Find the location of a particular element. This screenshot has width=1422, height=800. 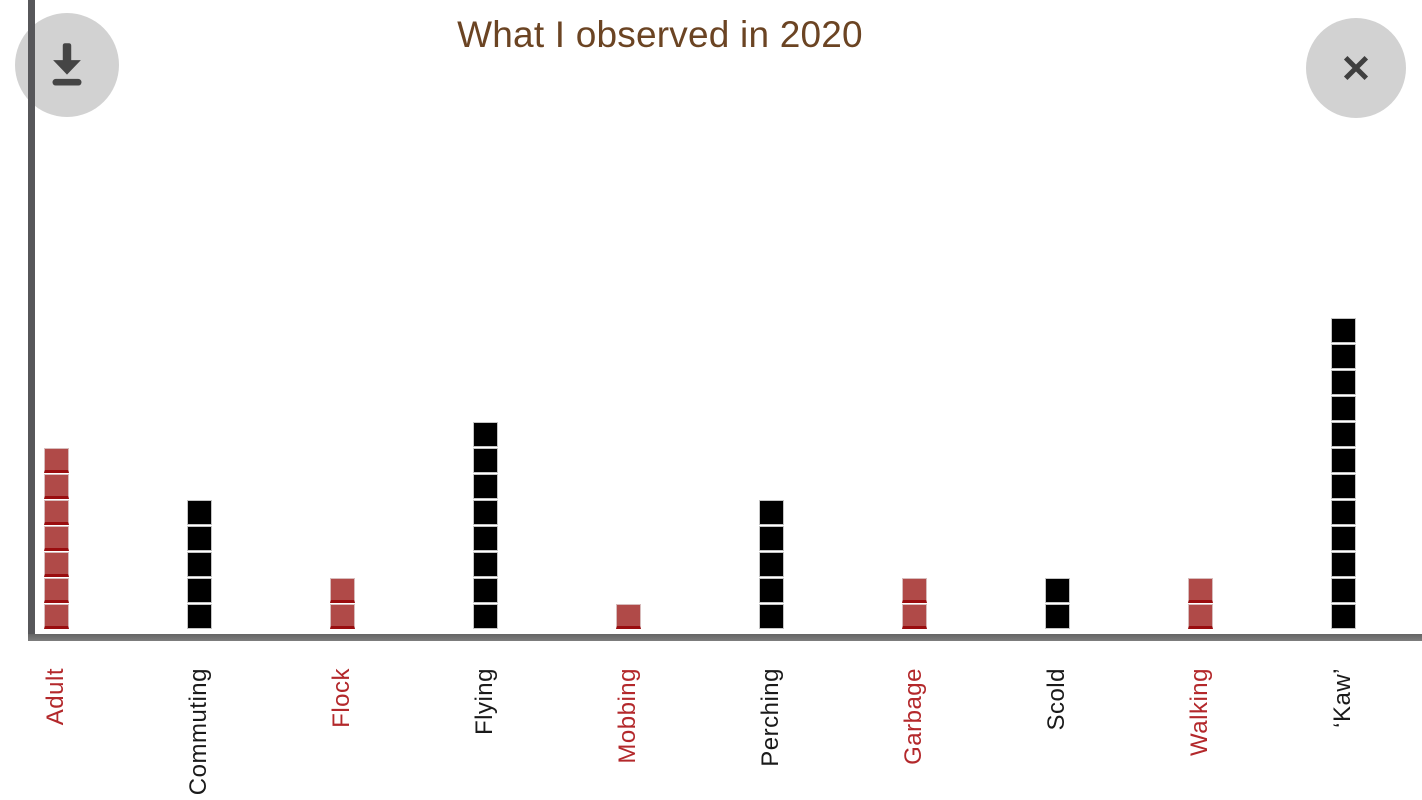

category-label: Walking is located at coordinates (1199, 712).